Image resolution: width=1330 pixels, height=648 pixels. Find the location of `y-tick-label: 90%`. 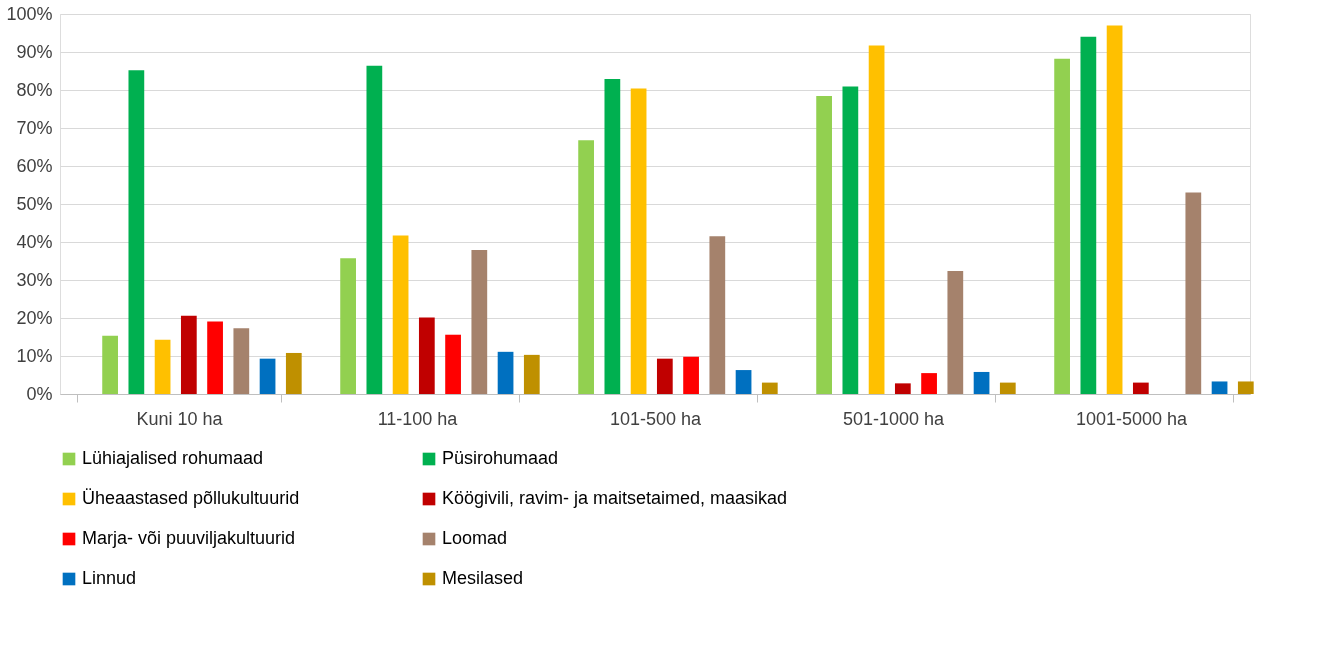

y-tick-label: 90% is located at coordinates (34, 51).